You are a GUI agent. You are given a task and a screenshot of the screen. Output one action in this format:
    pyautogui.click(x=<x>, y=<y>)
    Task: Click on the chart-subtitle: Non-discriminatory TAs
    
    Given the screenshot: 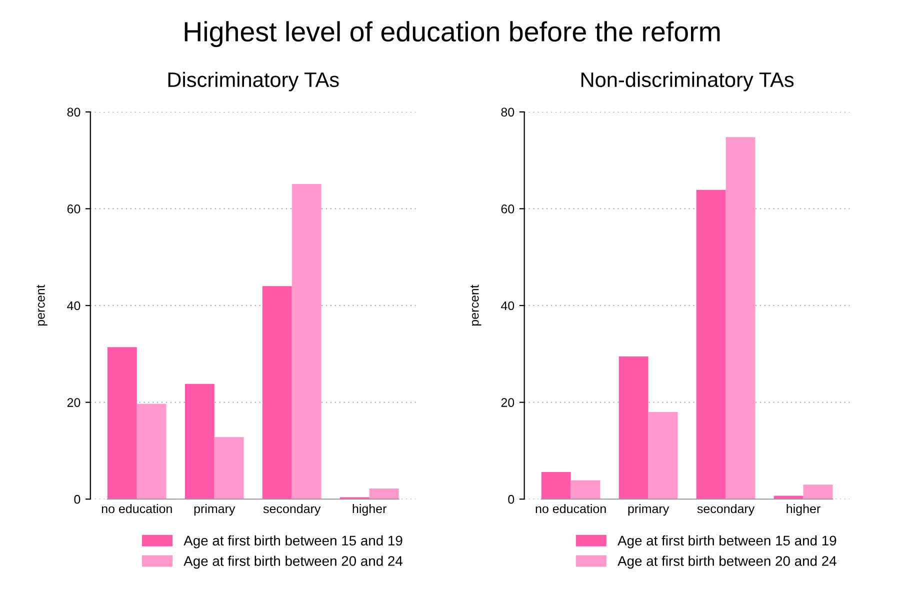 What is the action you would take?
    pyautogui.click(x=687, y=82)
    